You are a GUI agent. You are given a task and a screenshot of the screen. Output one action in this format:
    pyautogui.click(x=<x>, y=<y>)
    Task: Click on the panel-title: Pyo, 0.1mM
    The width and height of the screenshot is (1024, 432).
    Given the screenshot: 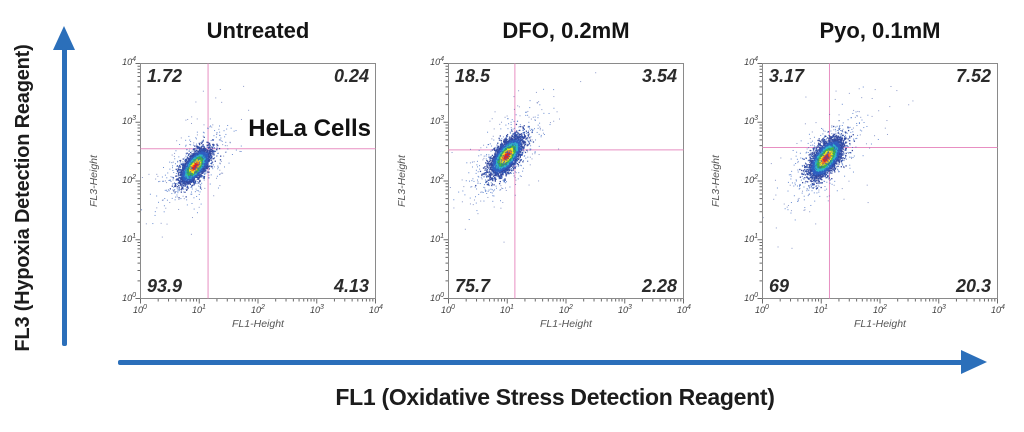 What is the action you would take?
    pyautogui.click(x=880, y=30)
    